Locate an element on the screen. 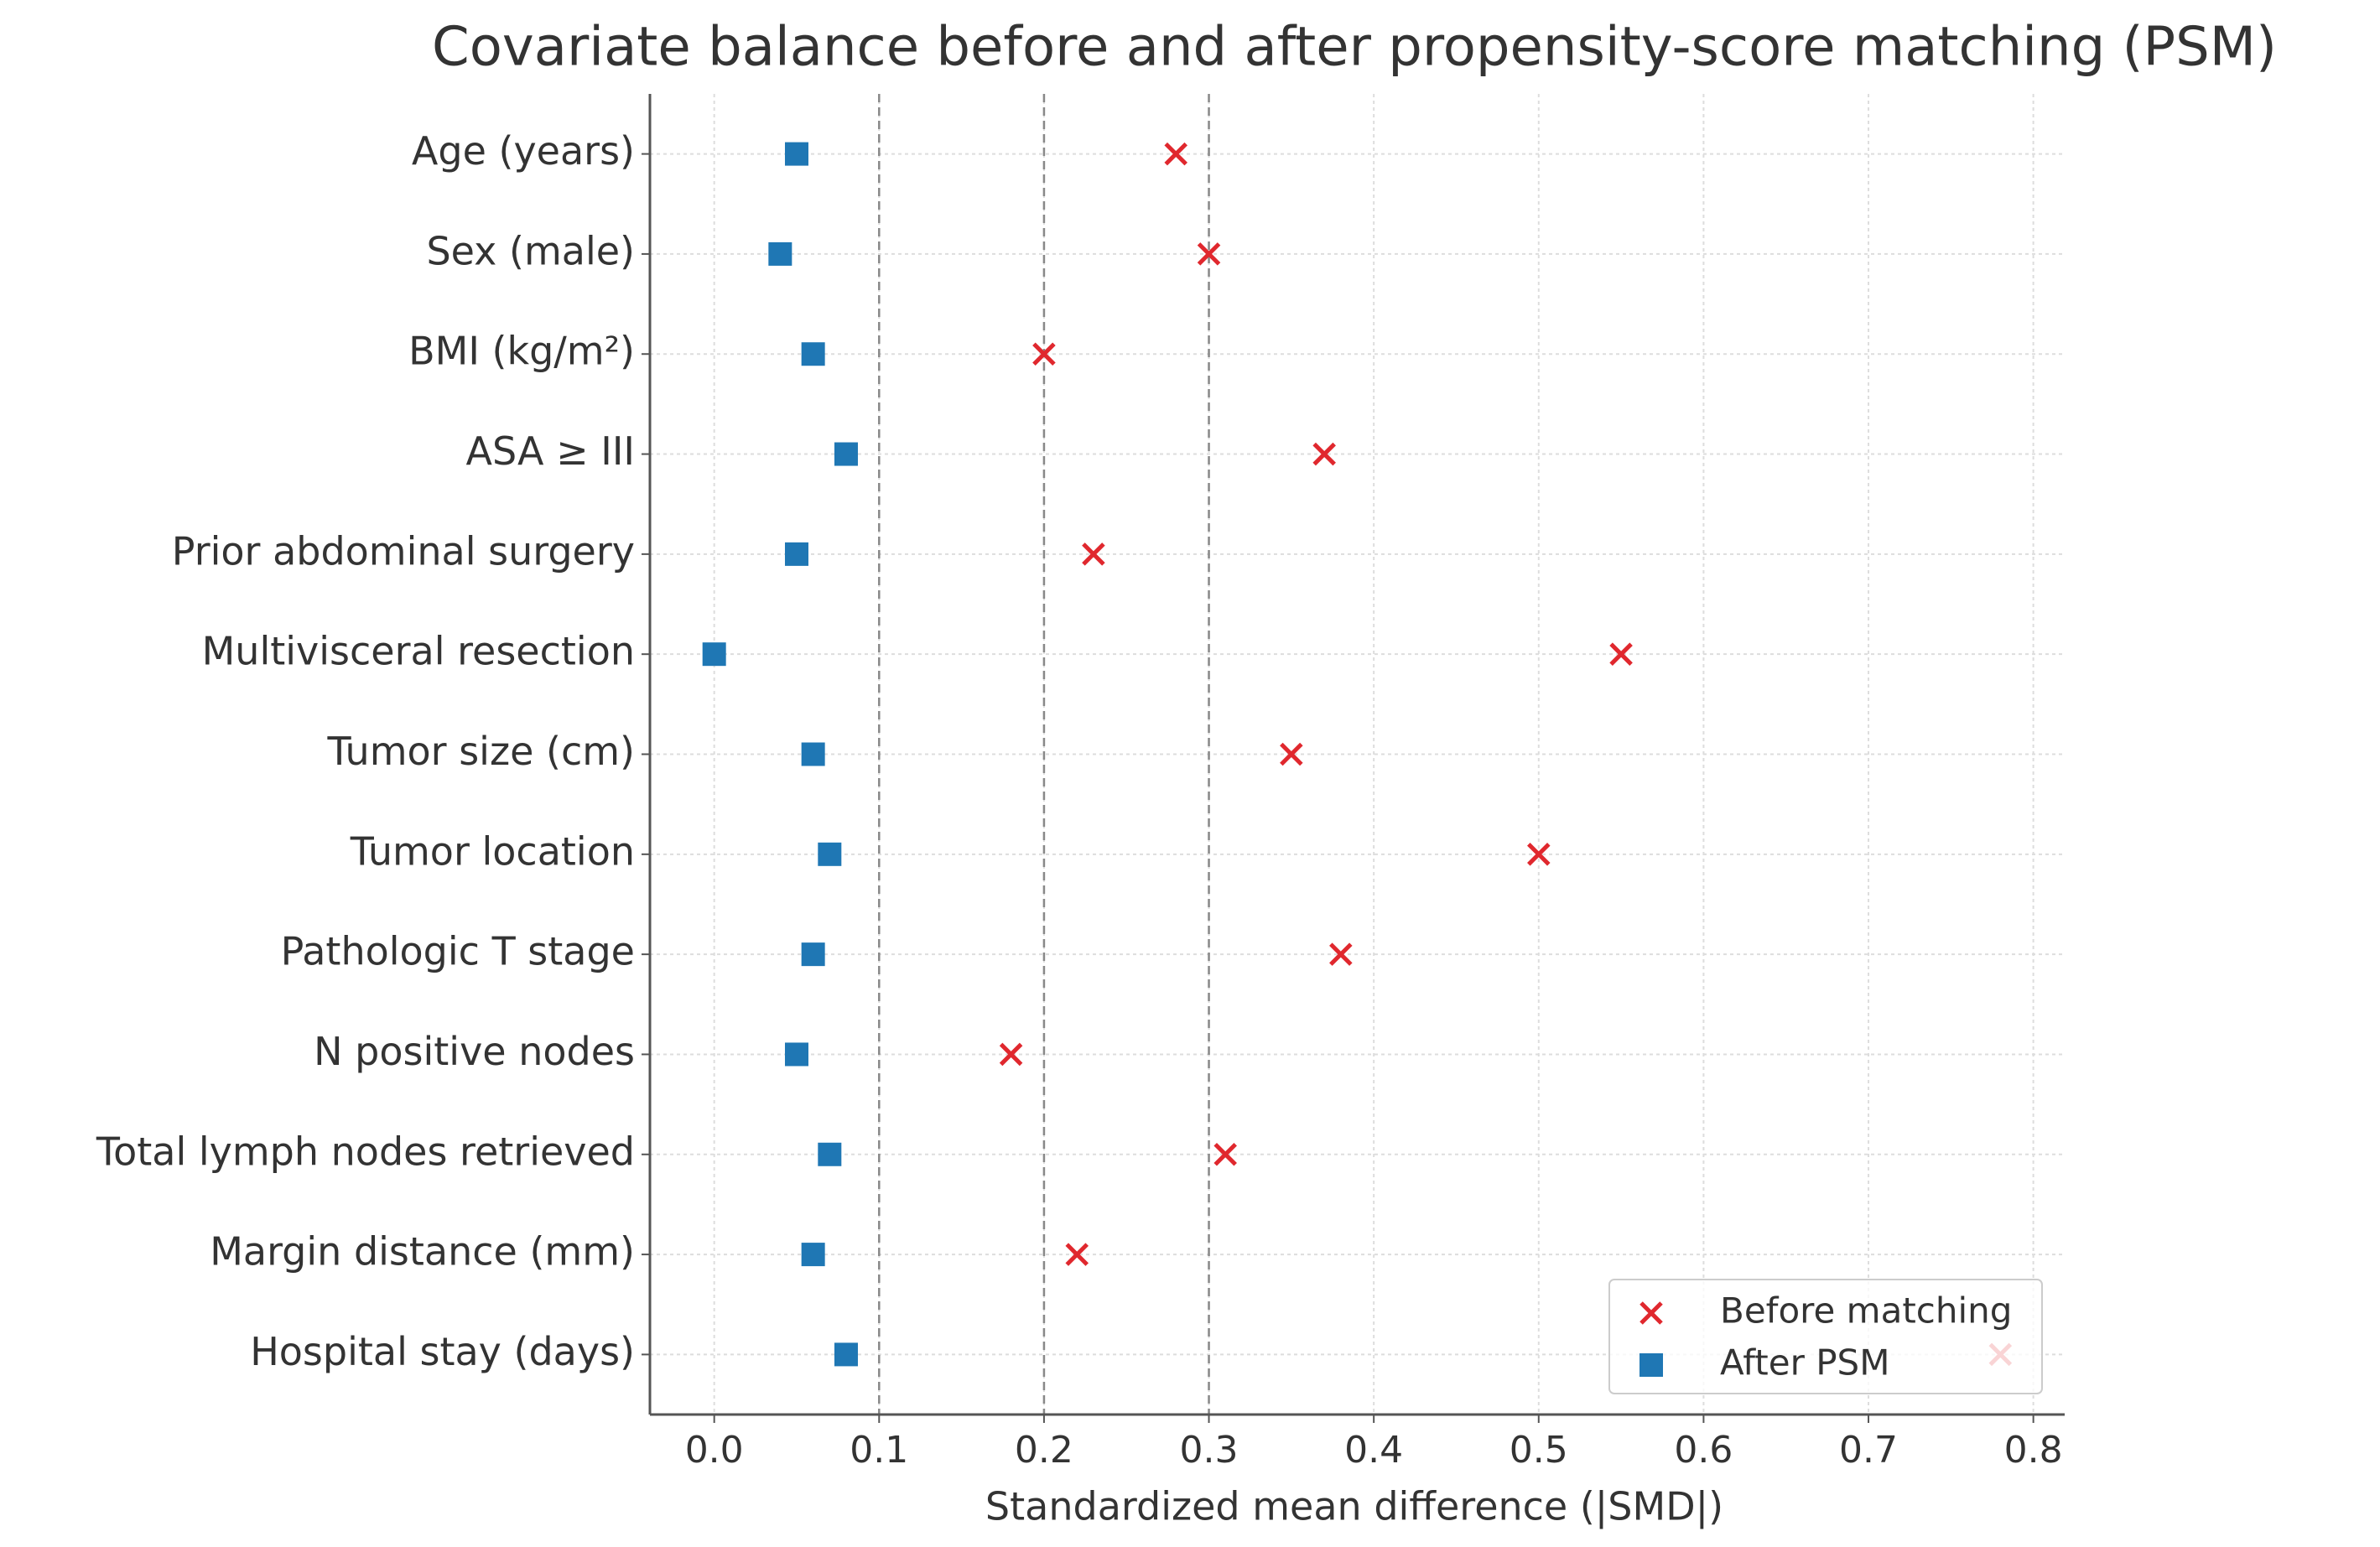 The image size is (2380, 1547). x-tick-label: 0.7 is located at coordinates (1868, 1450).